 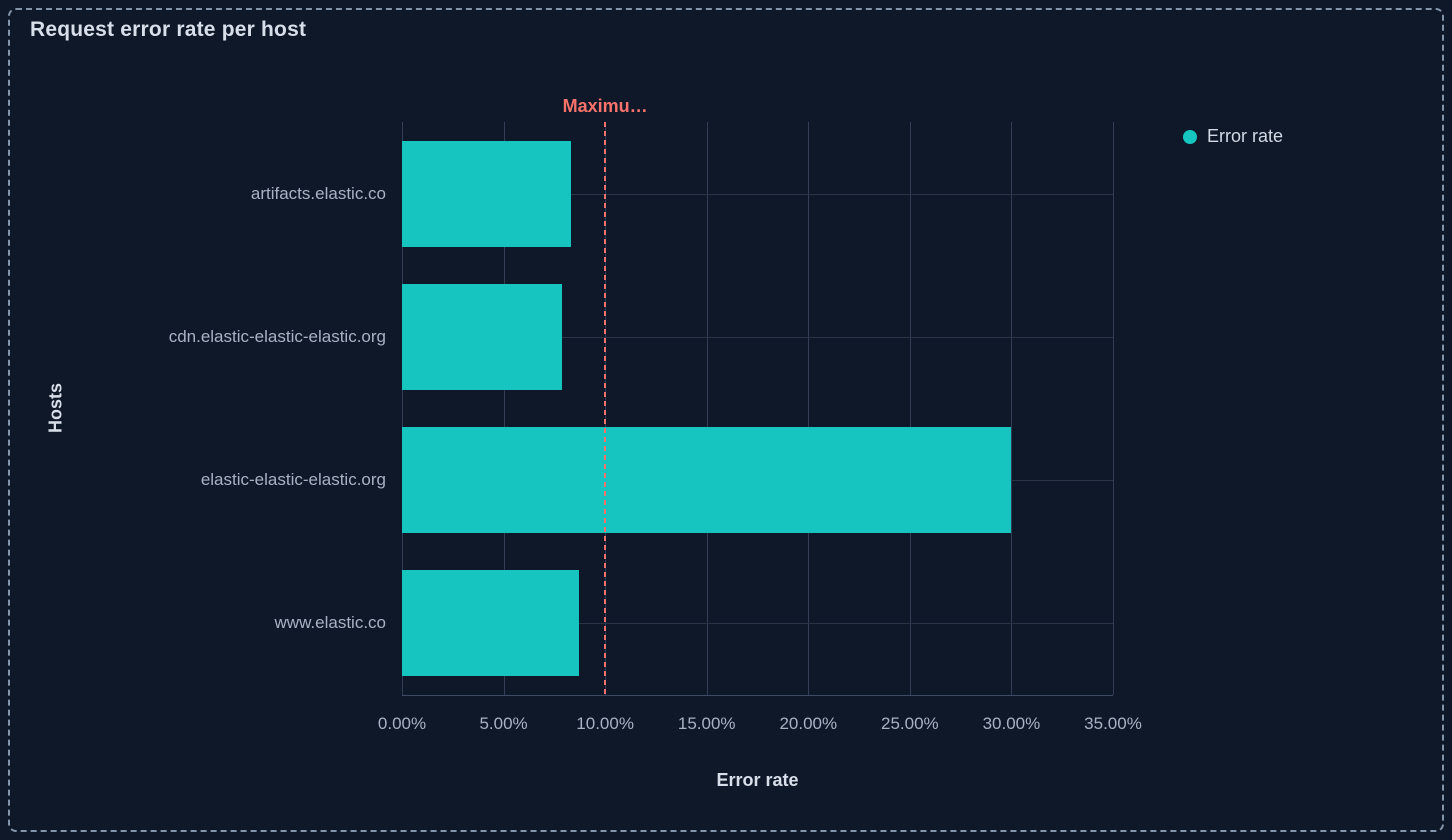 I want to click on panel-title: Request error rate per host, so click(x=168, y=29).